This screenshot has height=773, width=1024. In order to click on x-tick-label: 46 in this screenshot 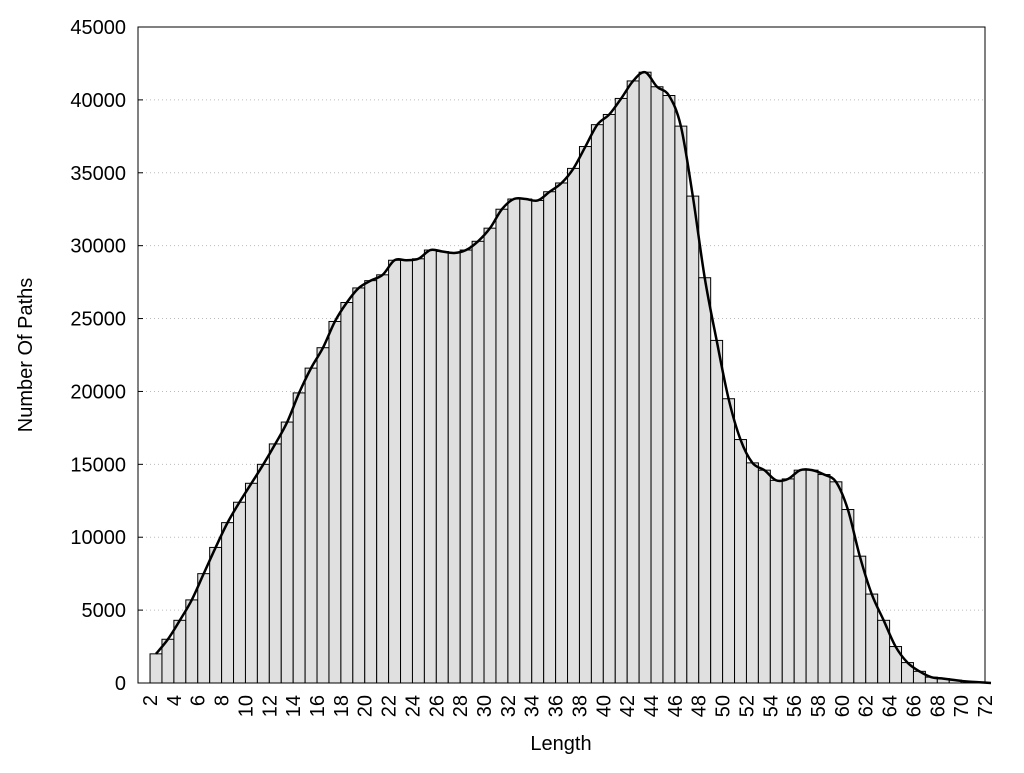, I will do `click(676, 706)`.